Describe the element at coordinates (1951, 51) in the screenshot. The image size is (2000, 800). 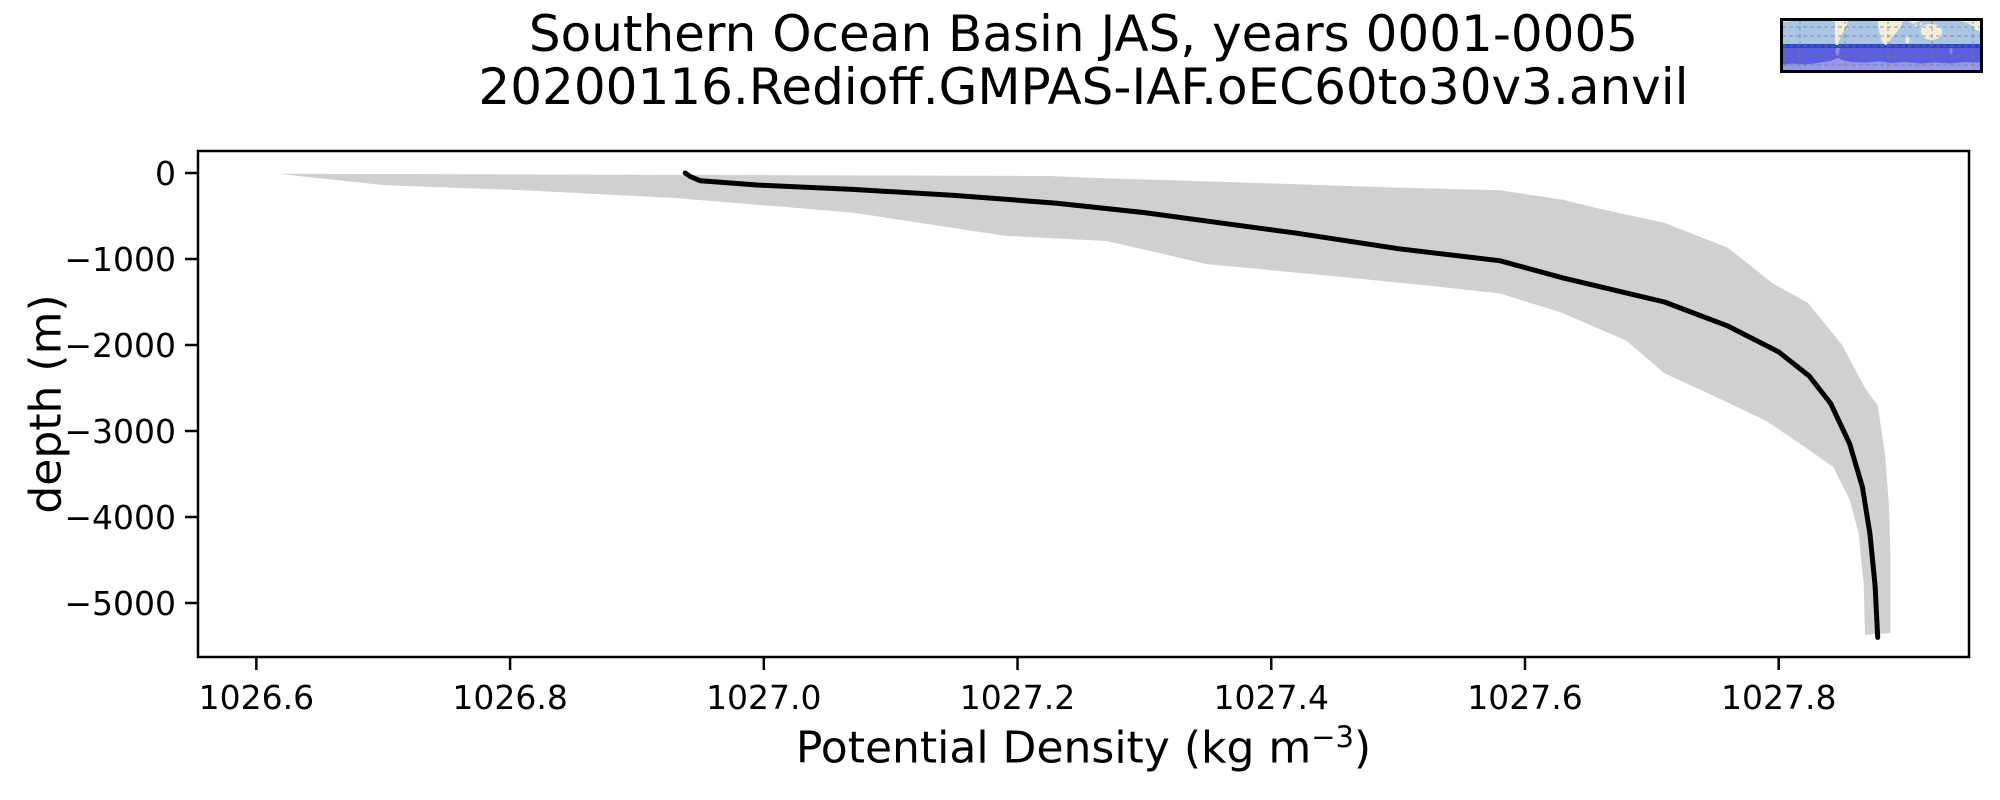
I see `map-new-zealand` at that location.